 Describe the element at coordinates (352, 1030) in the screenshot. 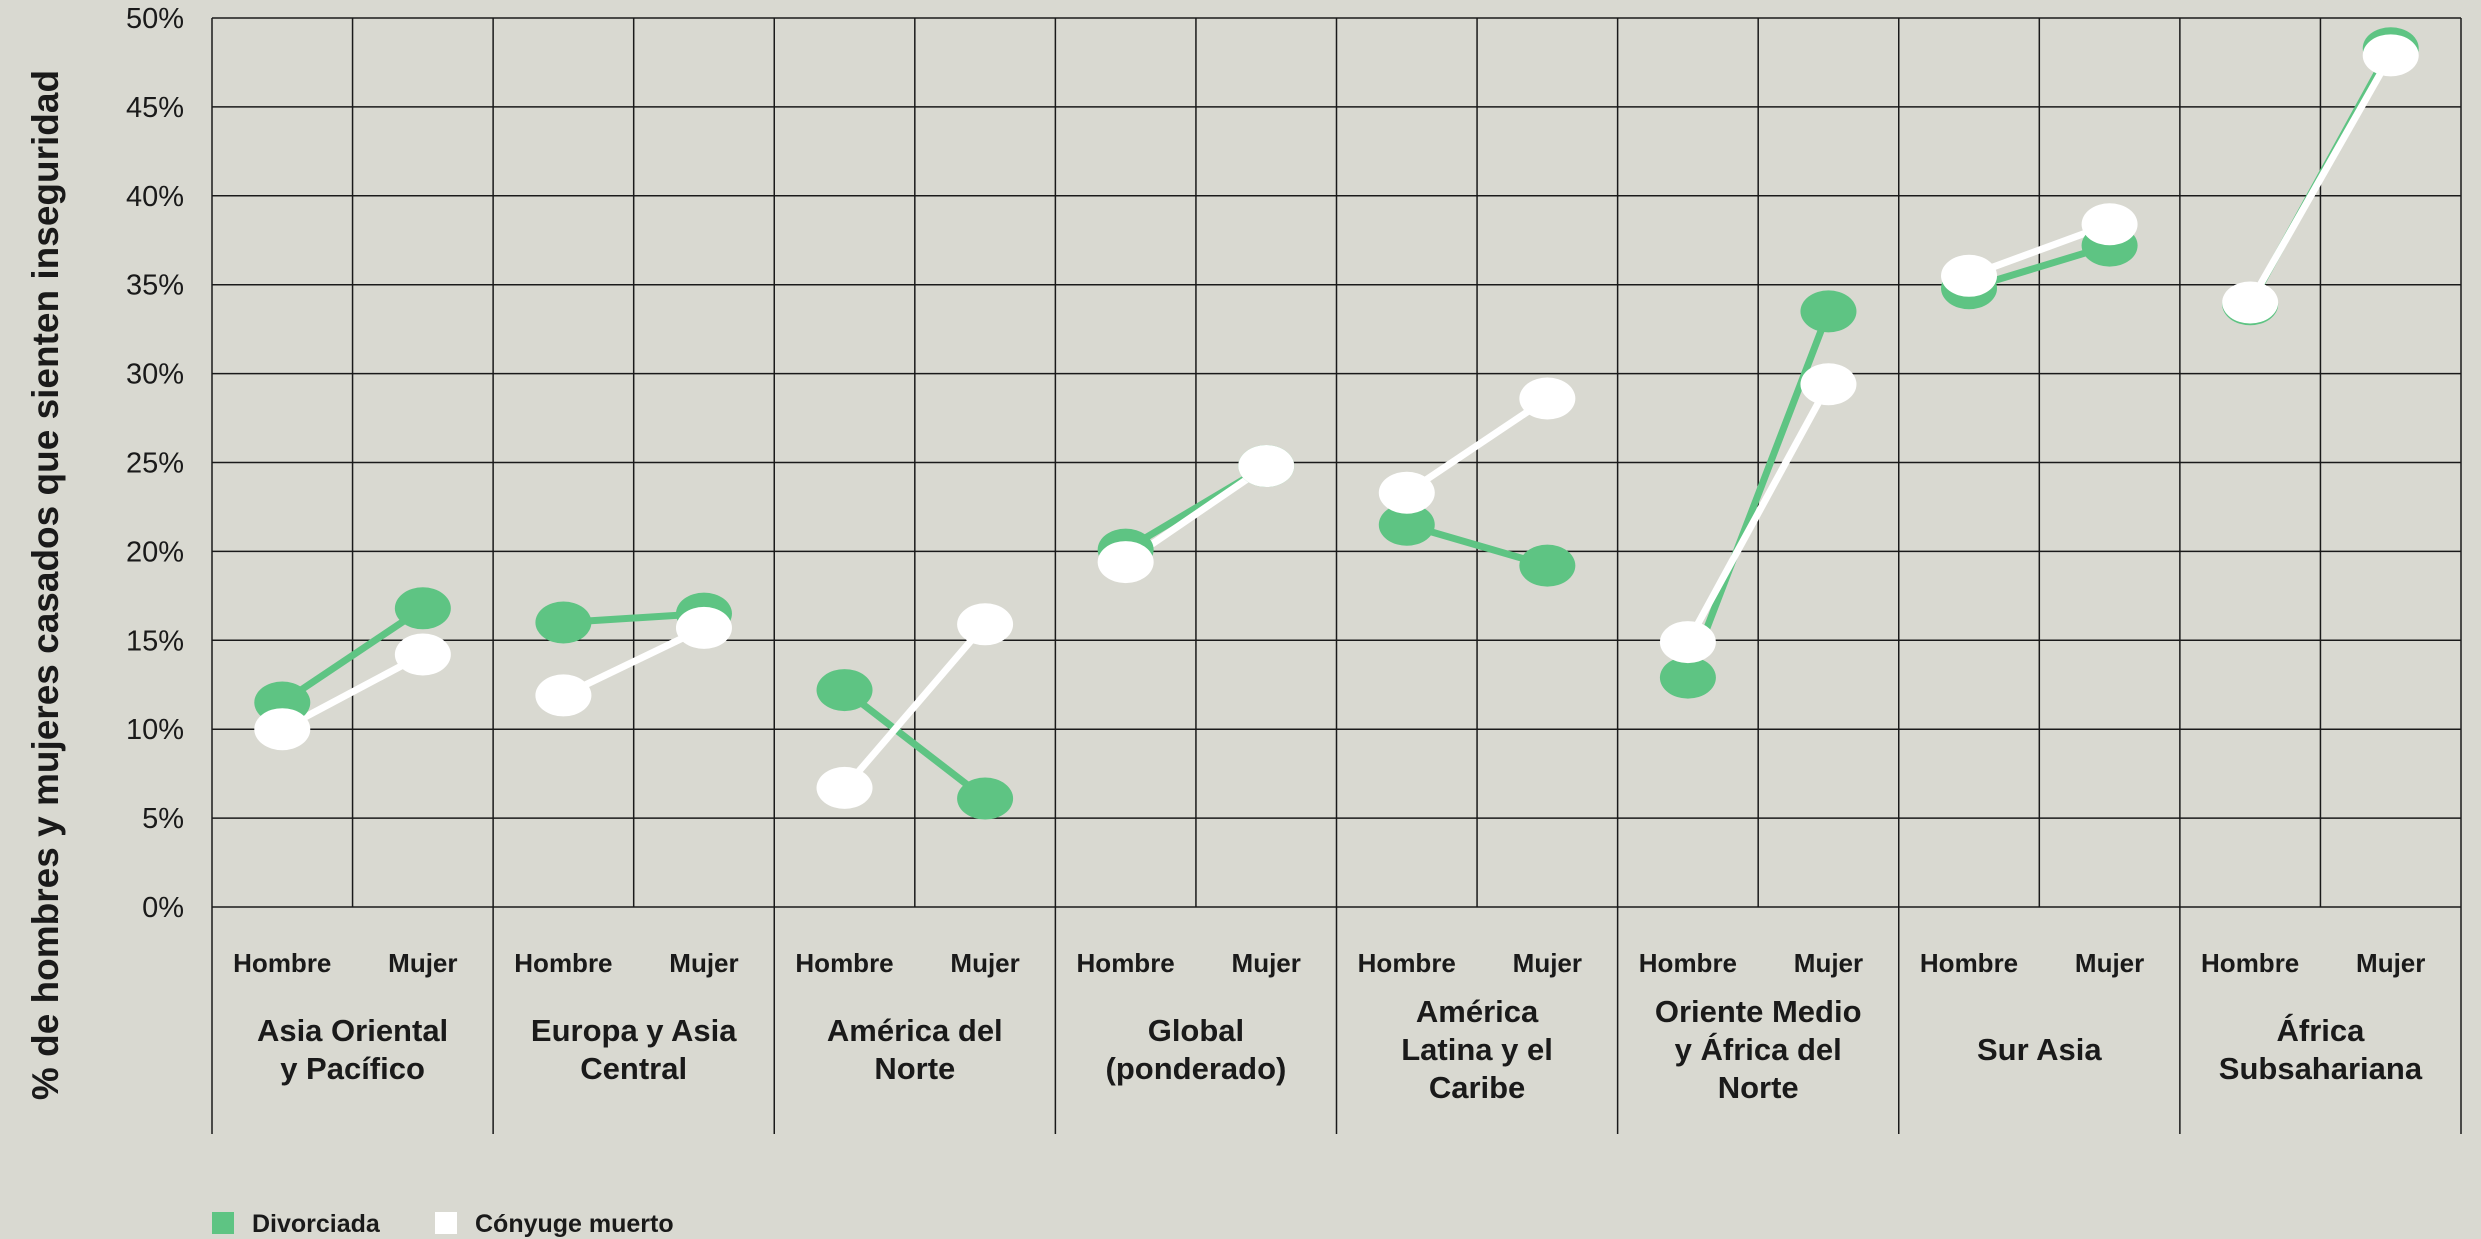

I see `group-label: Asia Oriental` at that location.